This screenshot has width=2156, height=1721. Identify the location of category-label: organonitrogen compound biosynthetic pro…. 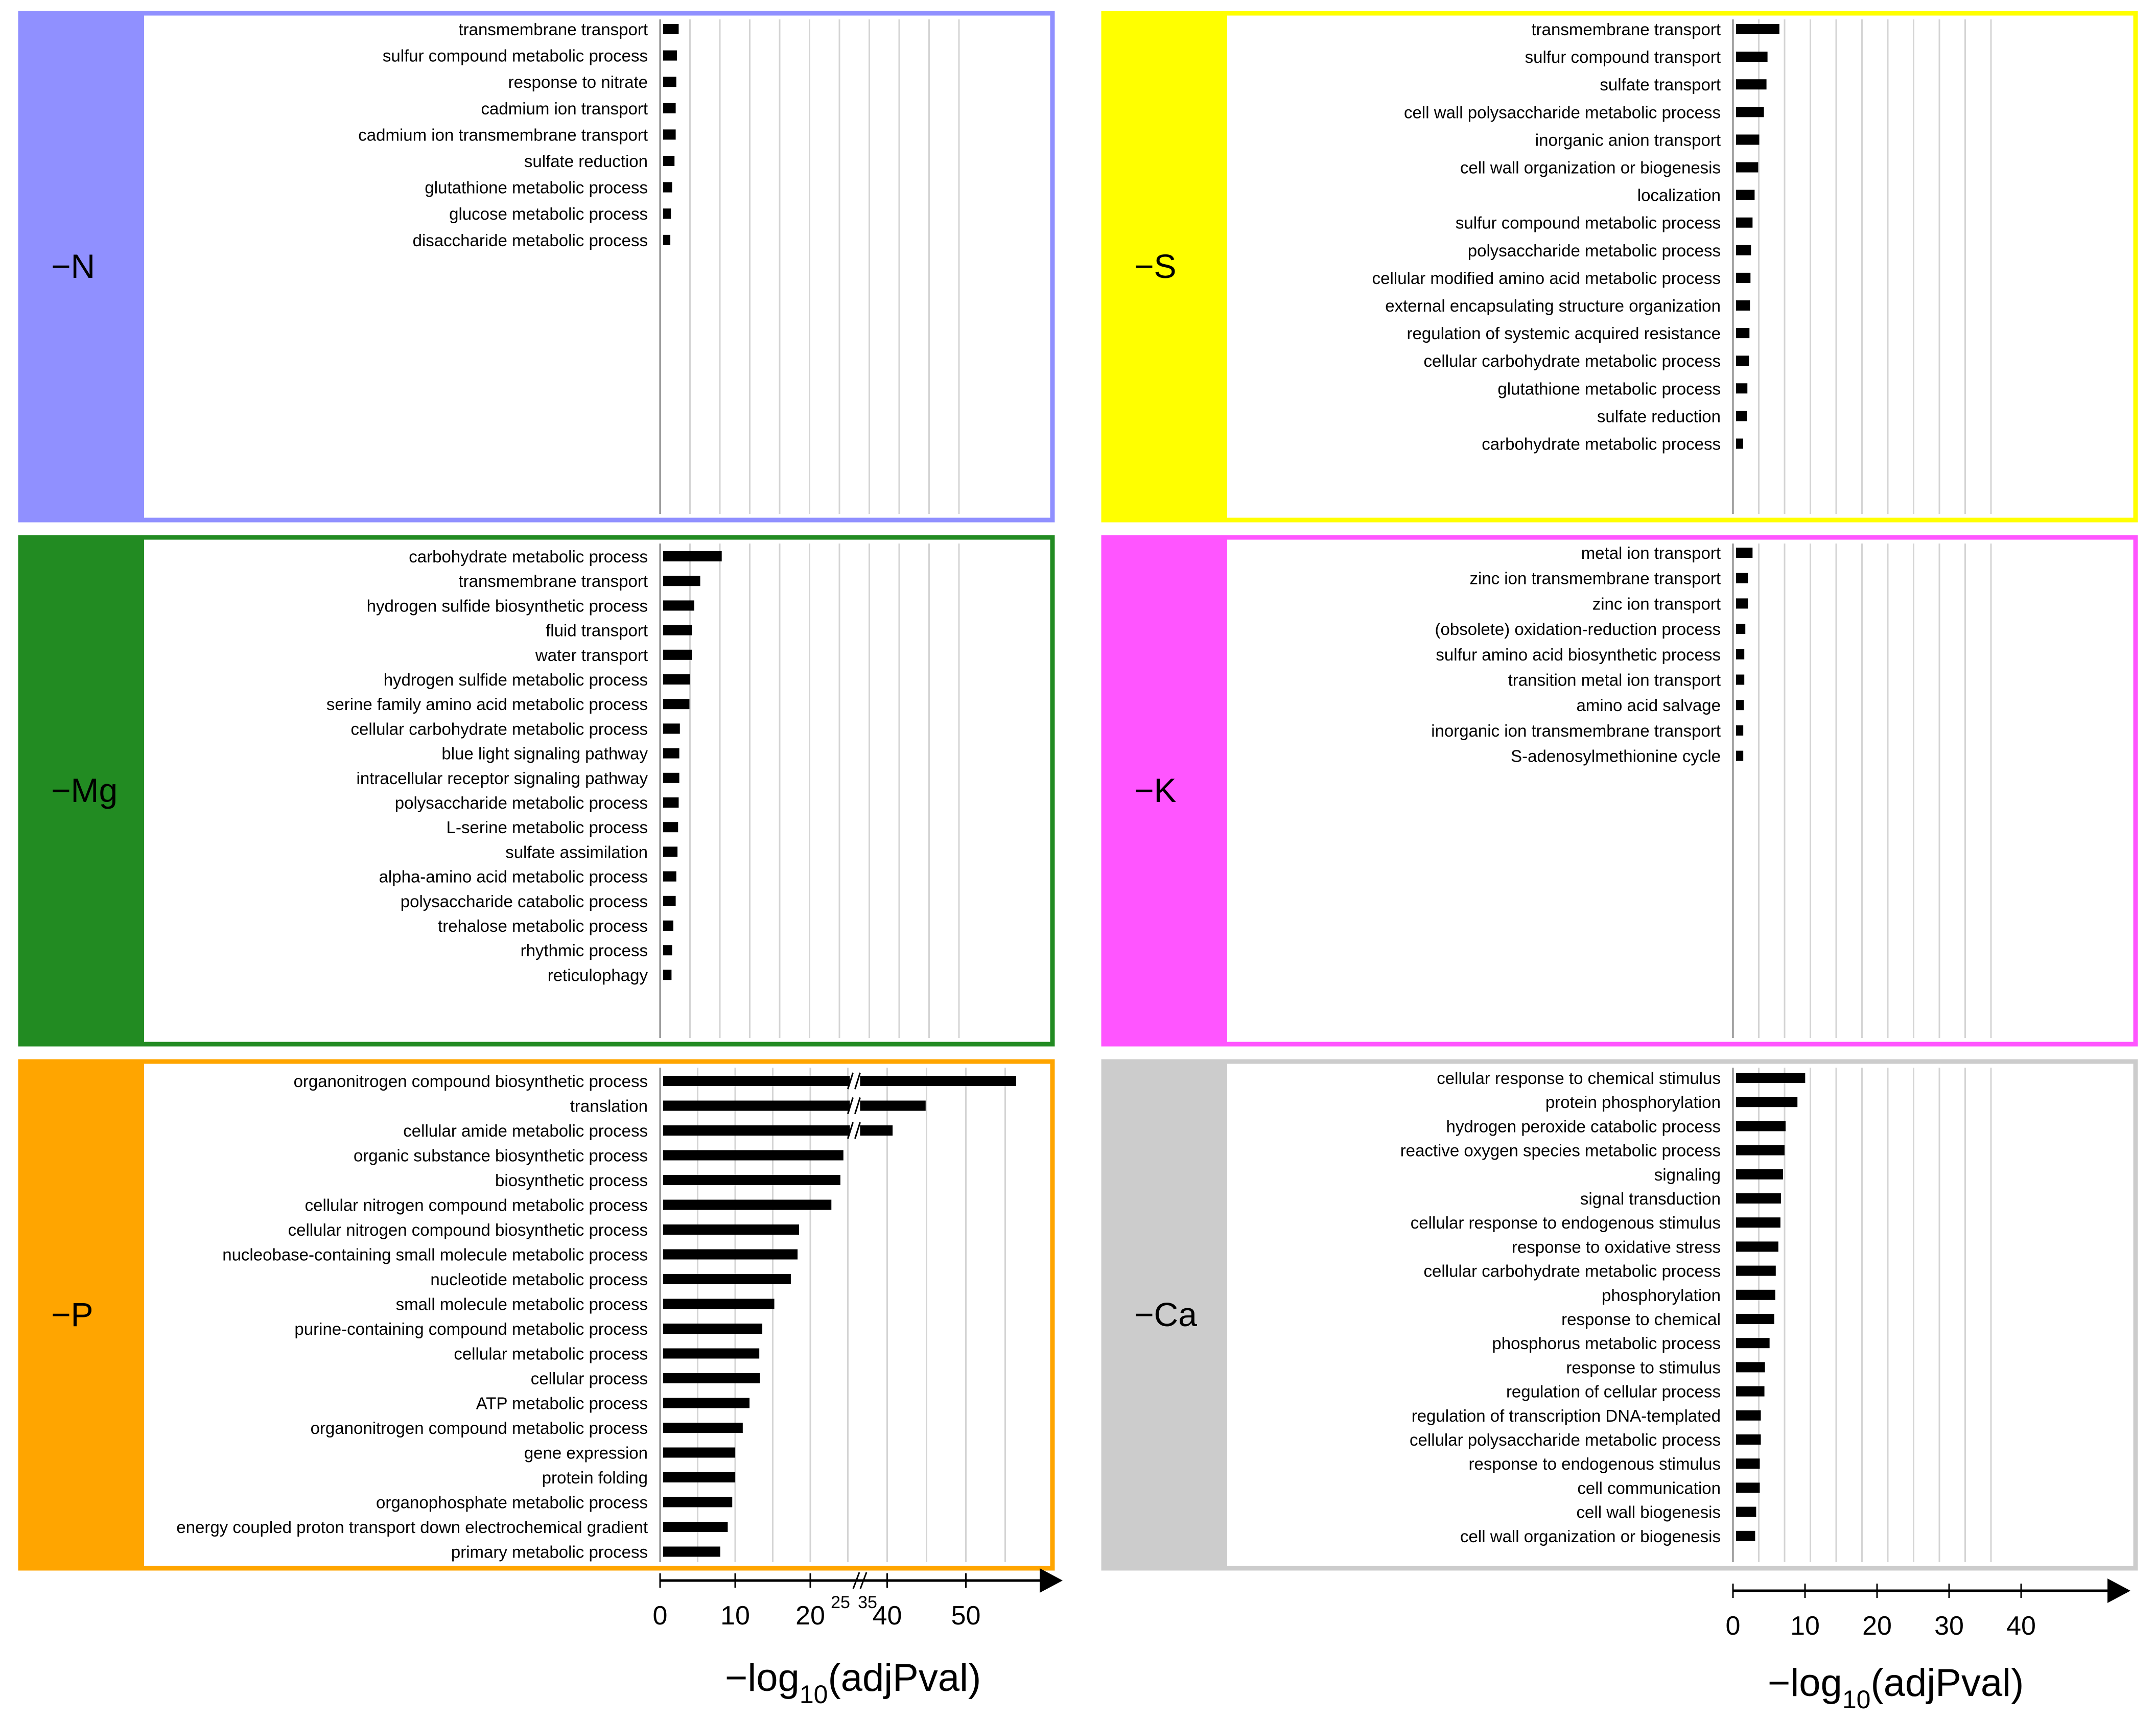
(471, 1081).